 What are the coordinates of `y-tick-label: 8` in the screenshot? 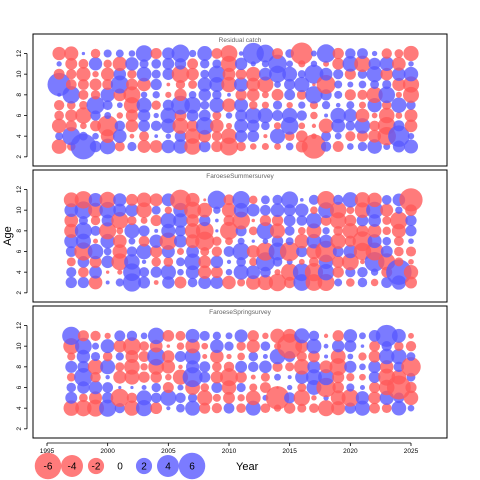 It's located at (19, 231).